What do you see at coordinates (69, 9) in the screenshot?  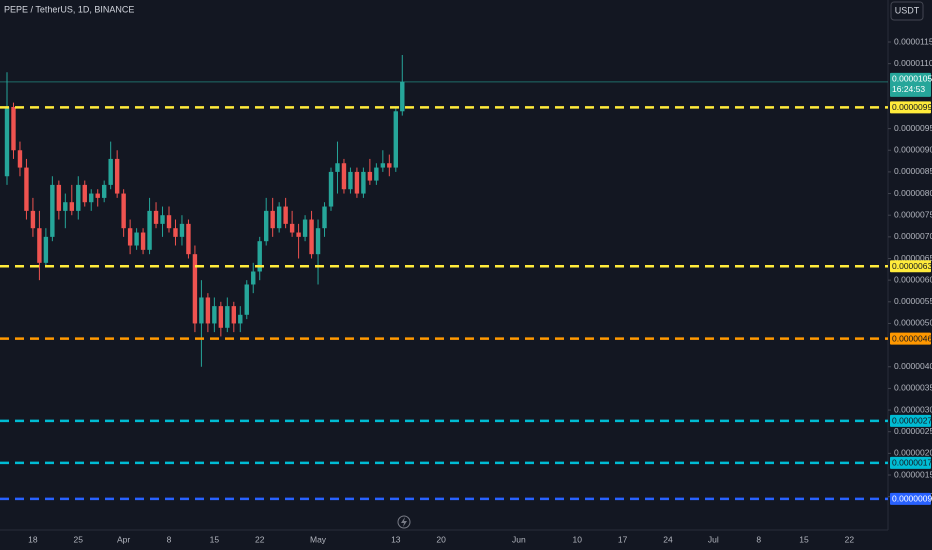 I see `chart-title: PEPE / TetherUS, 1D, BINANCE` at bounding box center [69, 9].